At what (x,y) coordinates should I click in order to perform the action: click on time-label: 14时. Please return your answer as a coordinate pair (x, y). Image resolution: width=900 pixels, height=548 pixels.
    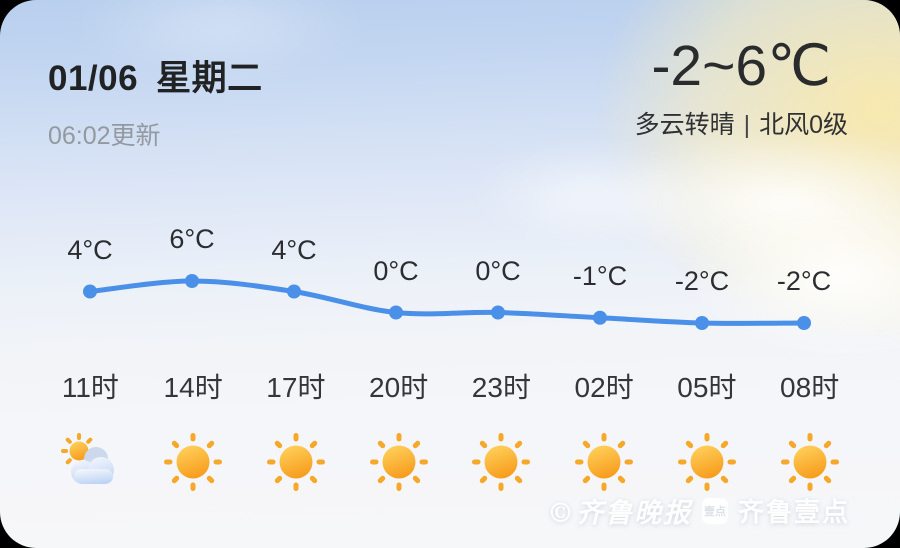
    Looking at the image, I should click on (193, 387).